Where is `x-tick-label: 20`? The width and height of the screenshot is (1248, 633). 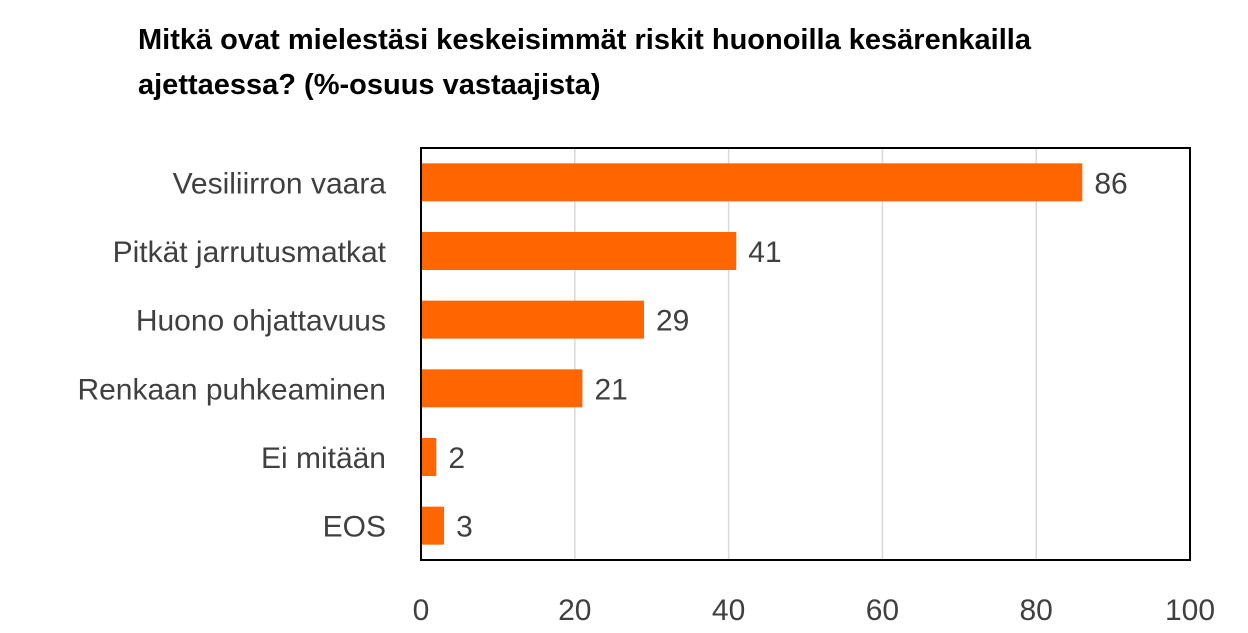
x-tick-label: 20 is located at coordinates (574, 610).